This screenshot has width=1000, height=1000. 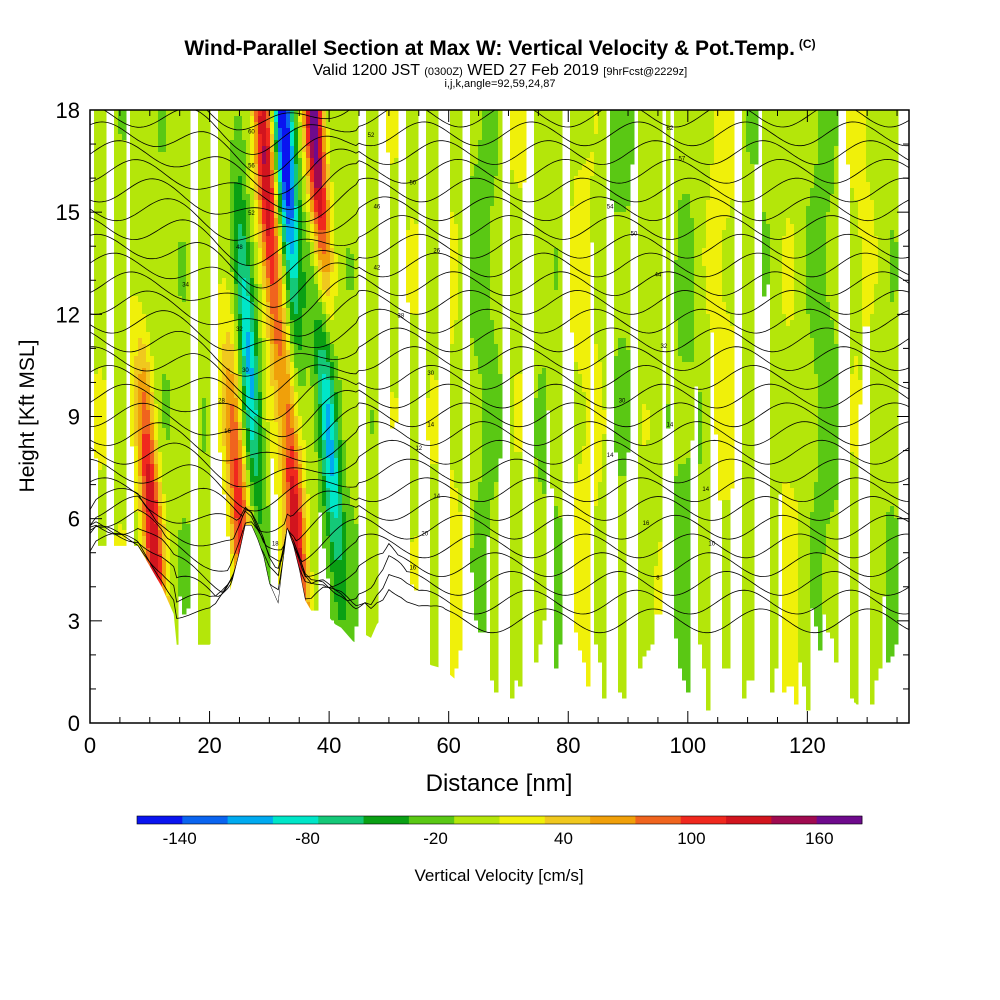 What do you see at coordinates (185, 286) in the screenshot?
I see `theta-contour-label: 34` at bounding box center [185, 286].